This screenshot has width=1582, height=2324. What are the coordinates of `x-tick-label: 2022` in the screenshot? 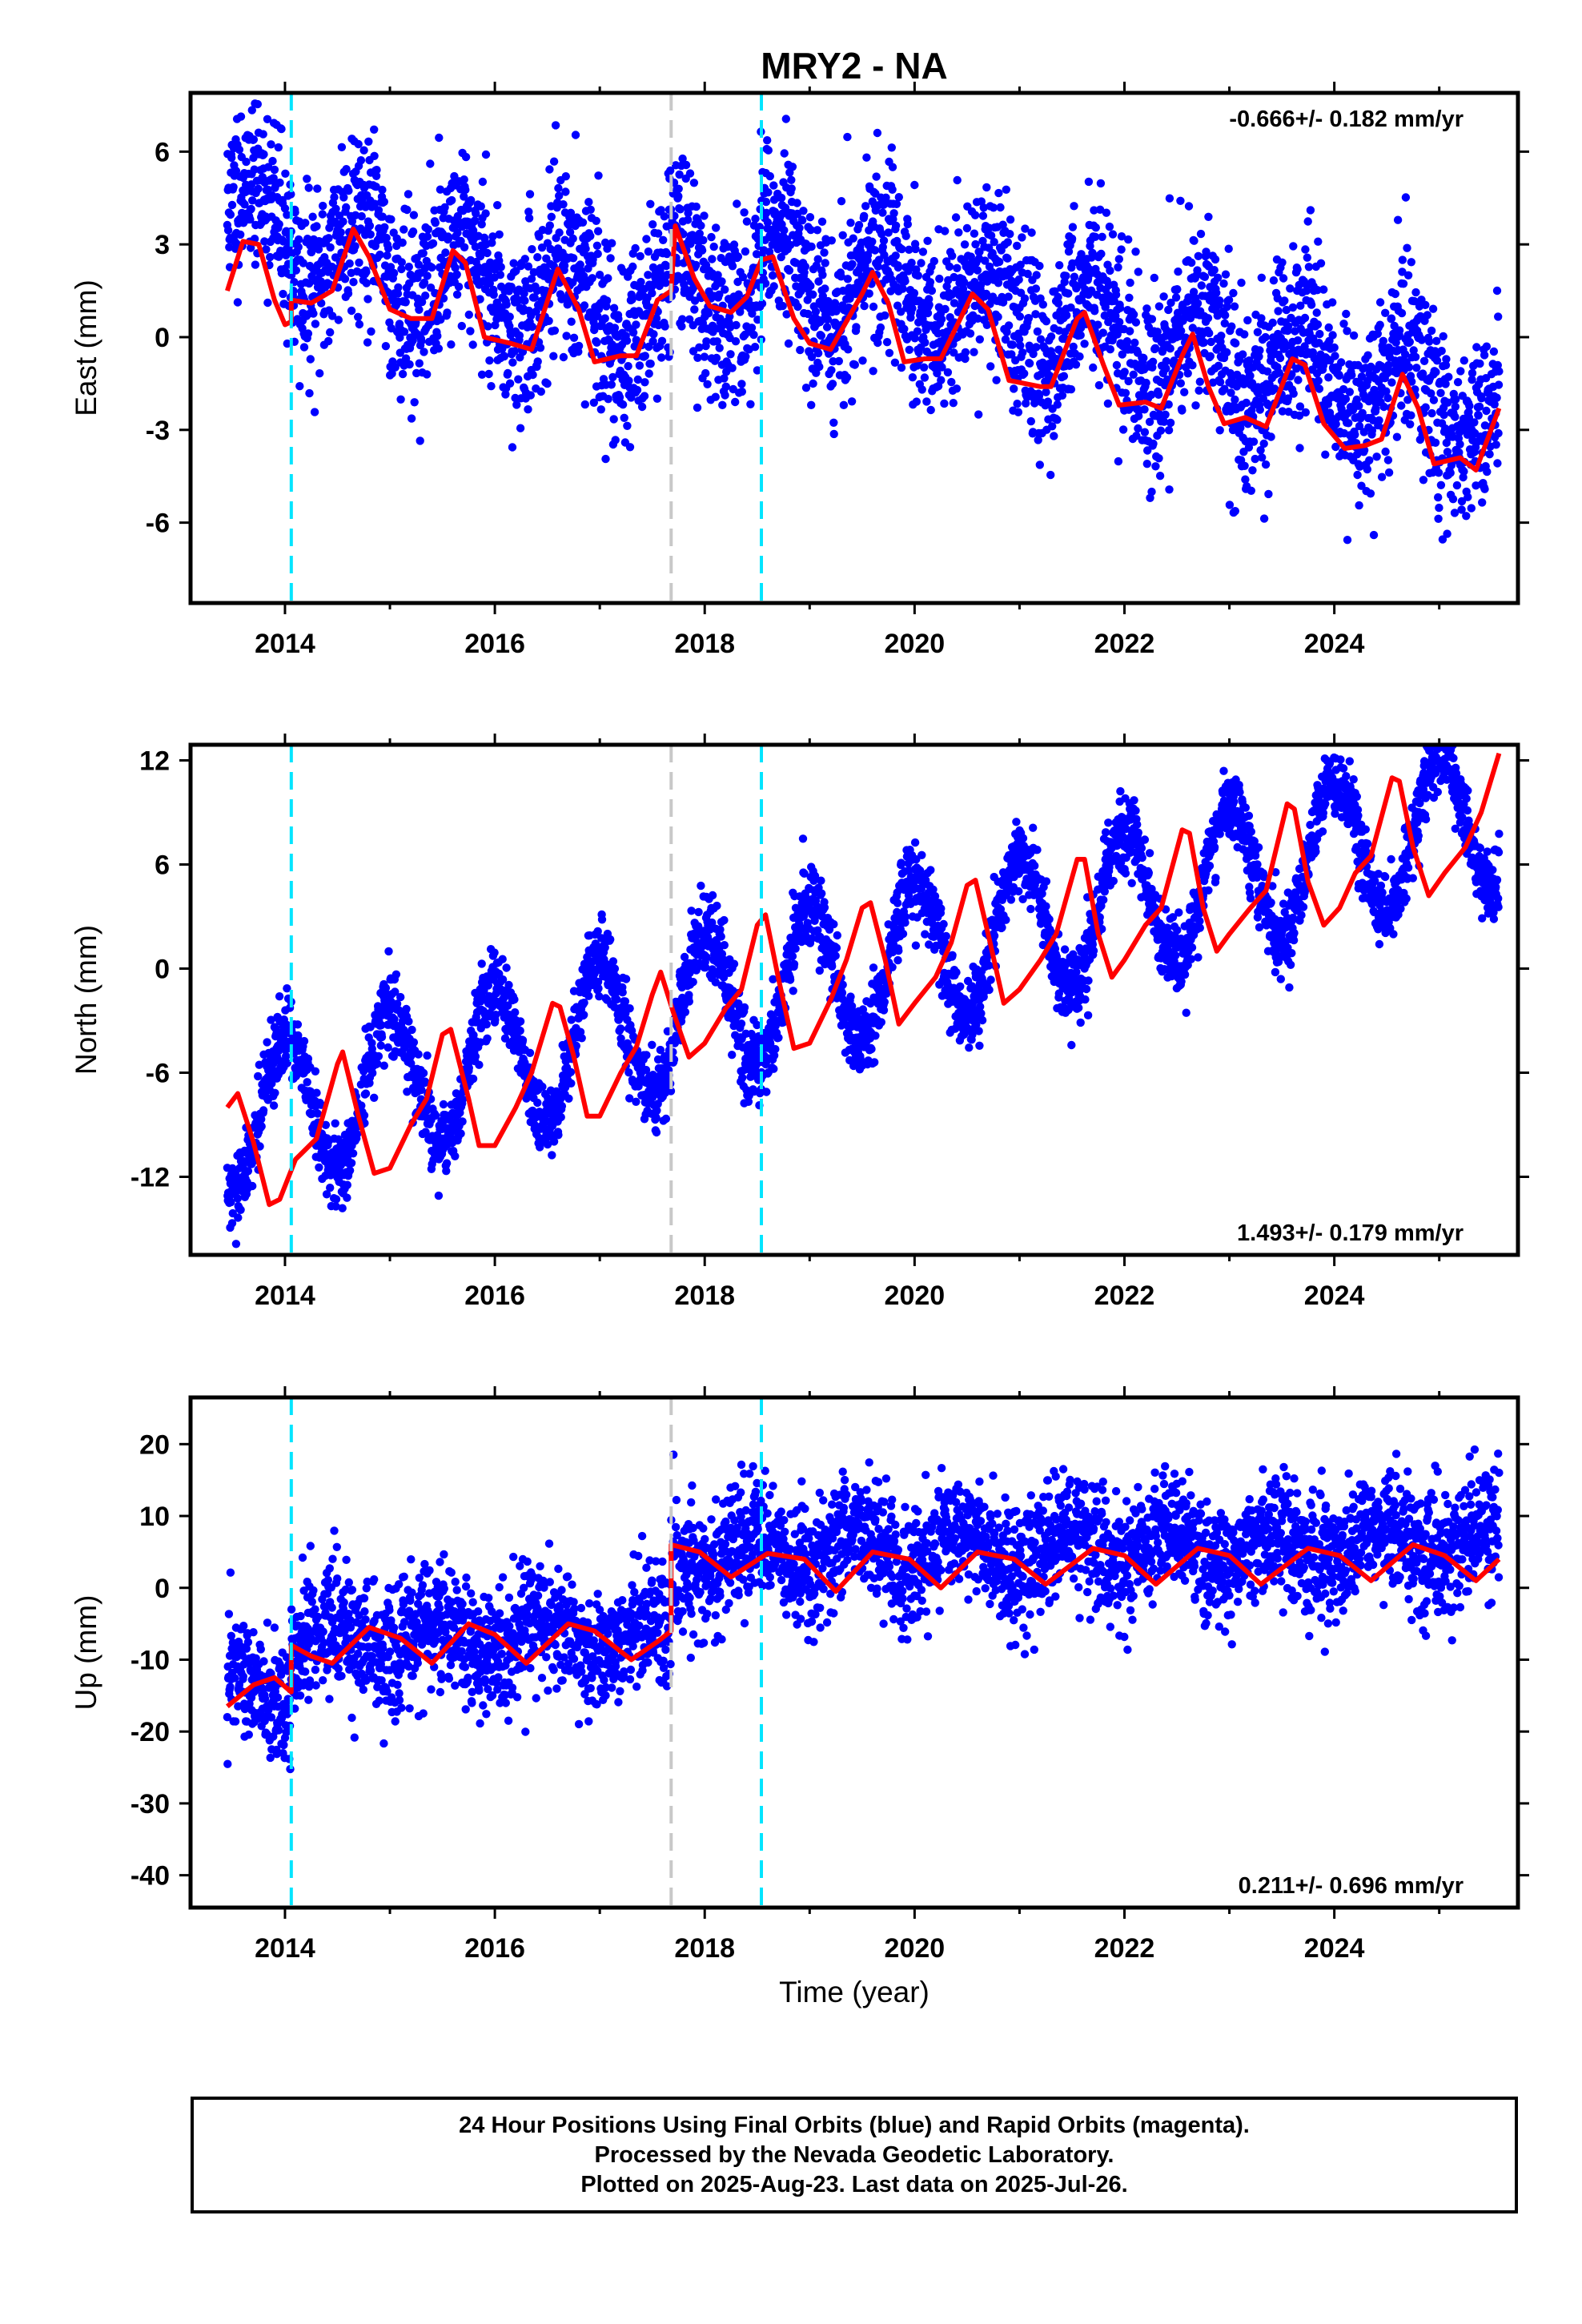 It's located at (1124, 644).